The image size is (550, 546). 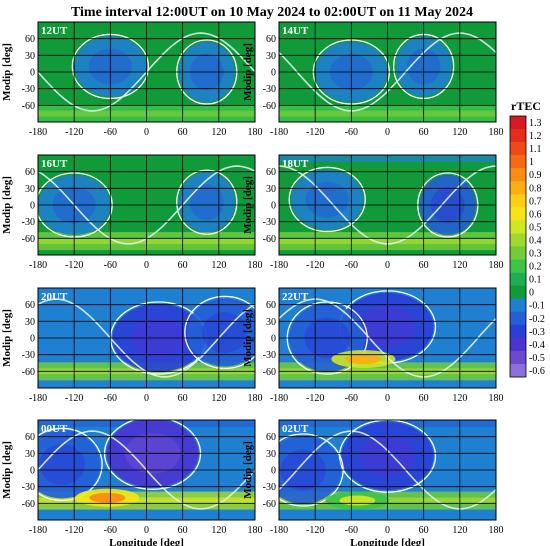 What do you see at coordinates (526, 106) in the screenshot?
I see `colorbar-label: rTEC` at bounding box center [526, 106].